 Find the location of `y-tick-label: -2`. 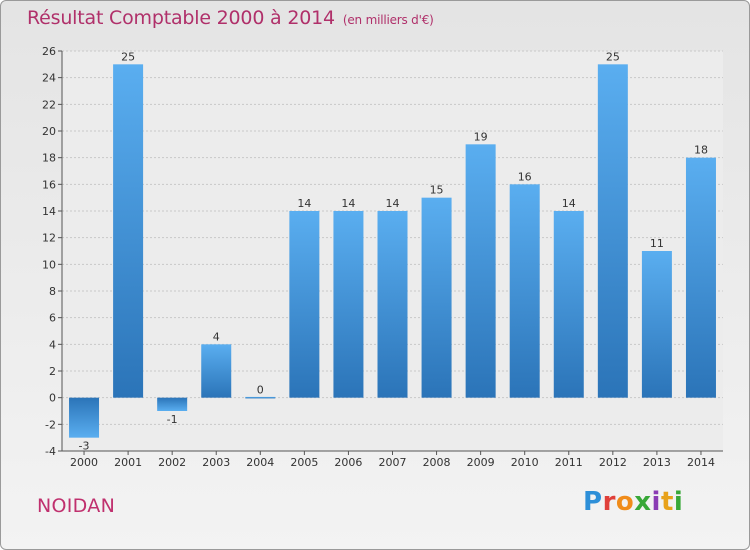

y-tick-label: -2 is located at coordinates (50, 424).